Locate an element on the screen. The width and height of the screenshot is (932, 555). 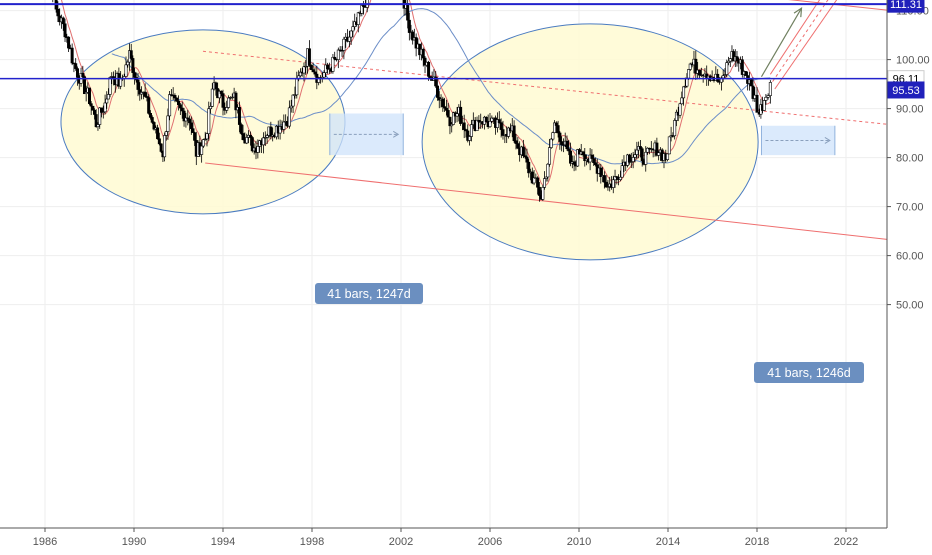
x-tick-label: 1994 is located at coordinates (223, 542).